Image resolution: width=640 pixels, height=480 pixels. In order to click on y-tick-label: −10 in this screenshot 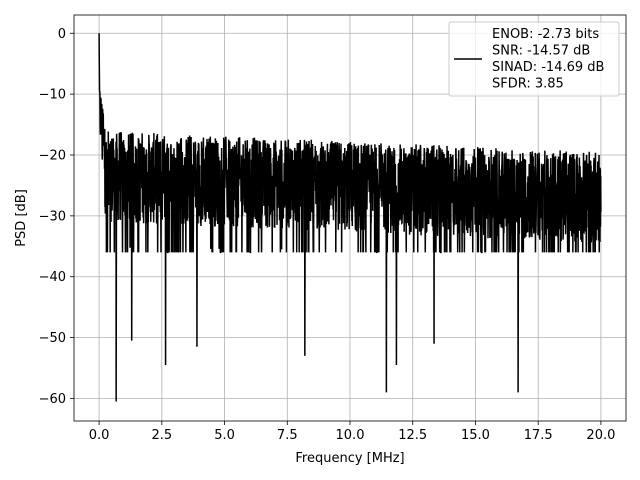, I will do `click(52, 95)`.